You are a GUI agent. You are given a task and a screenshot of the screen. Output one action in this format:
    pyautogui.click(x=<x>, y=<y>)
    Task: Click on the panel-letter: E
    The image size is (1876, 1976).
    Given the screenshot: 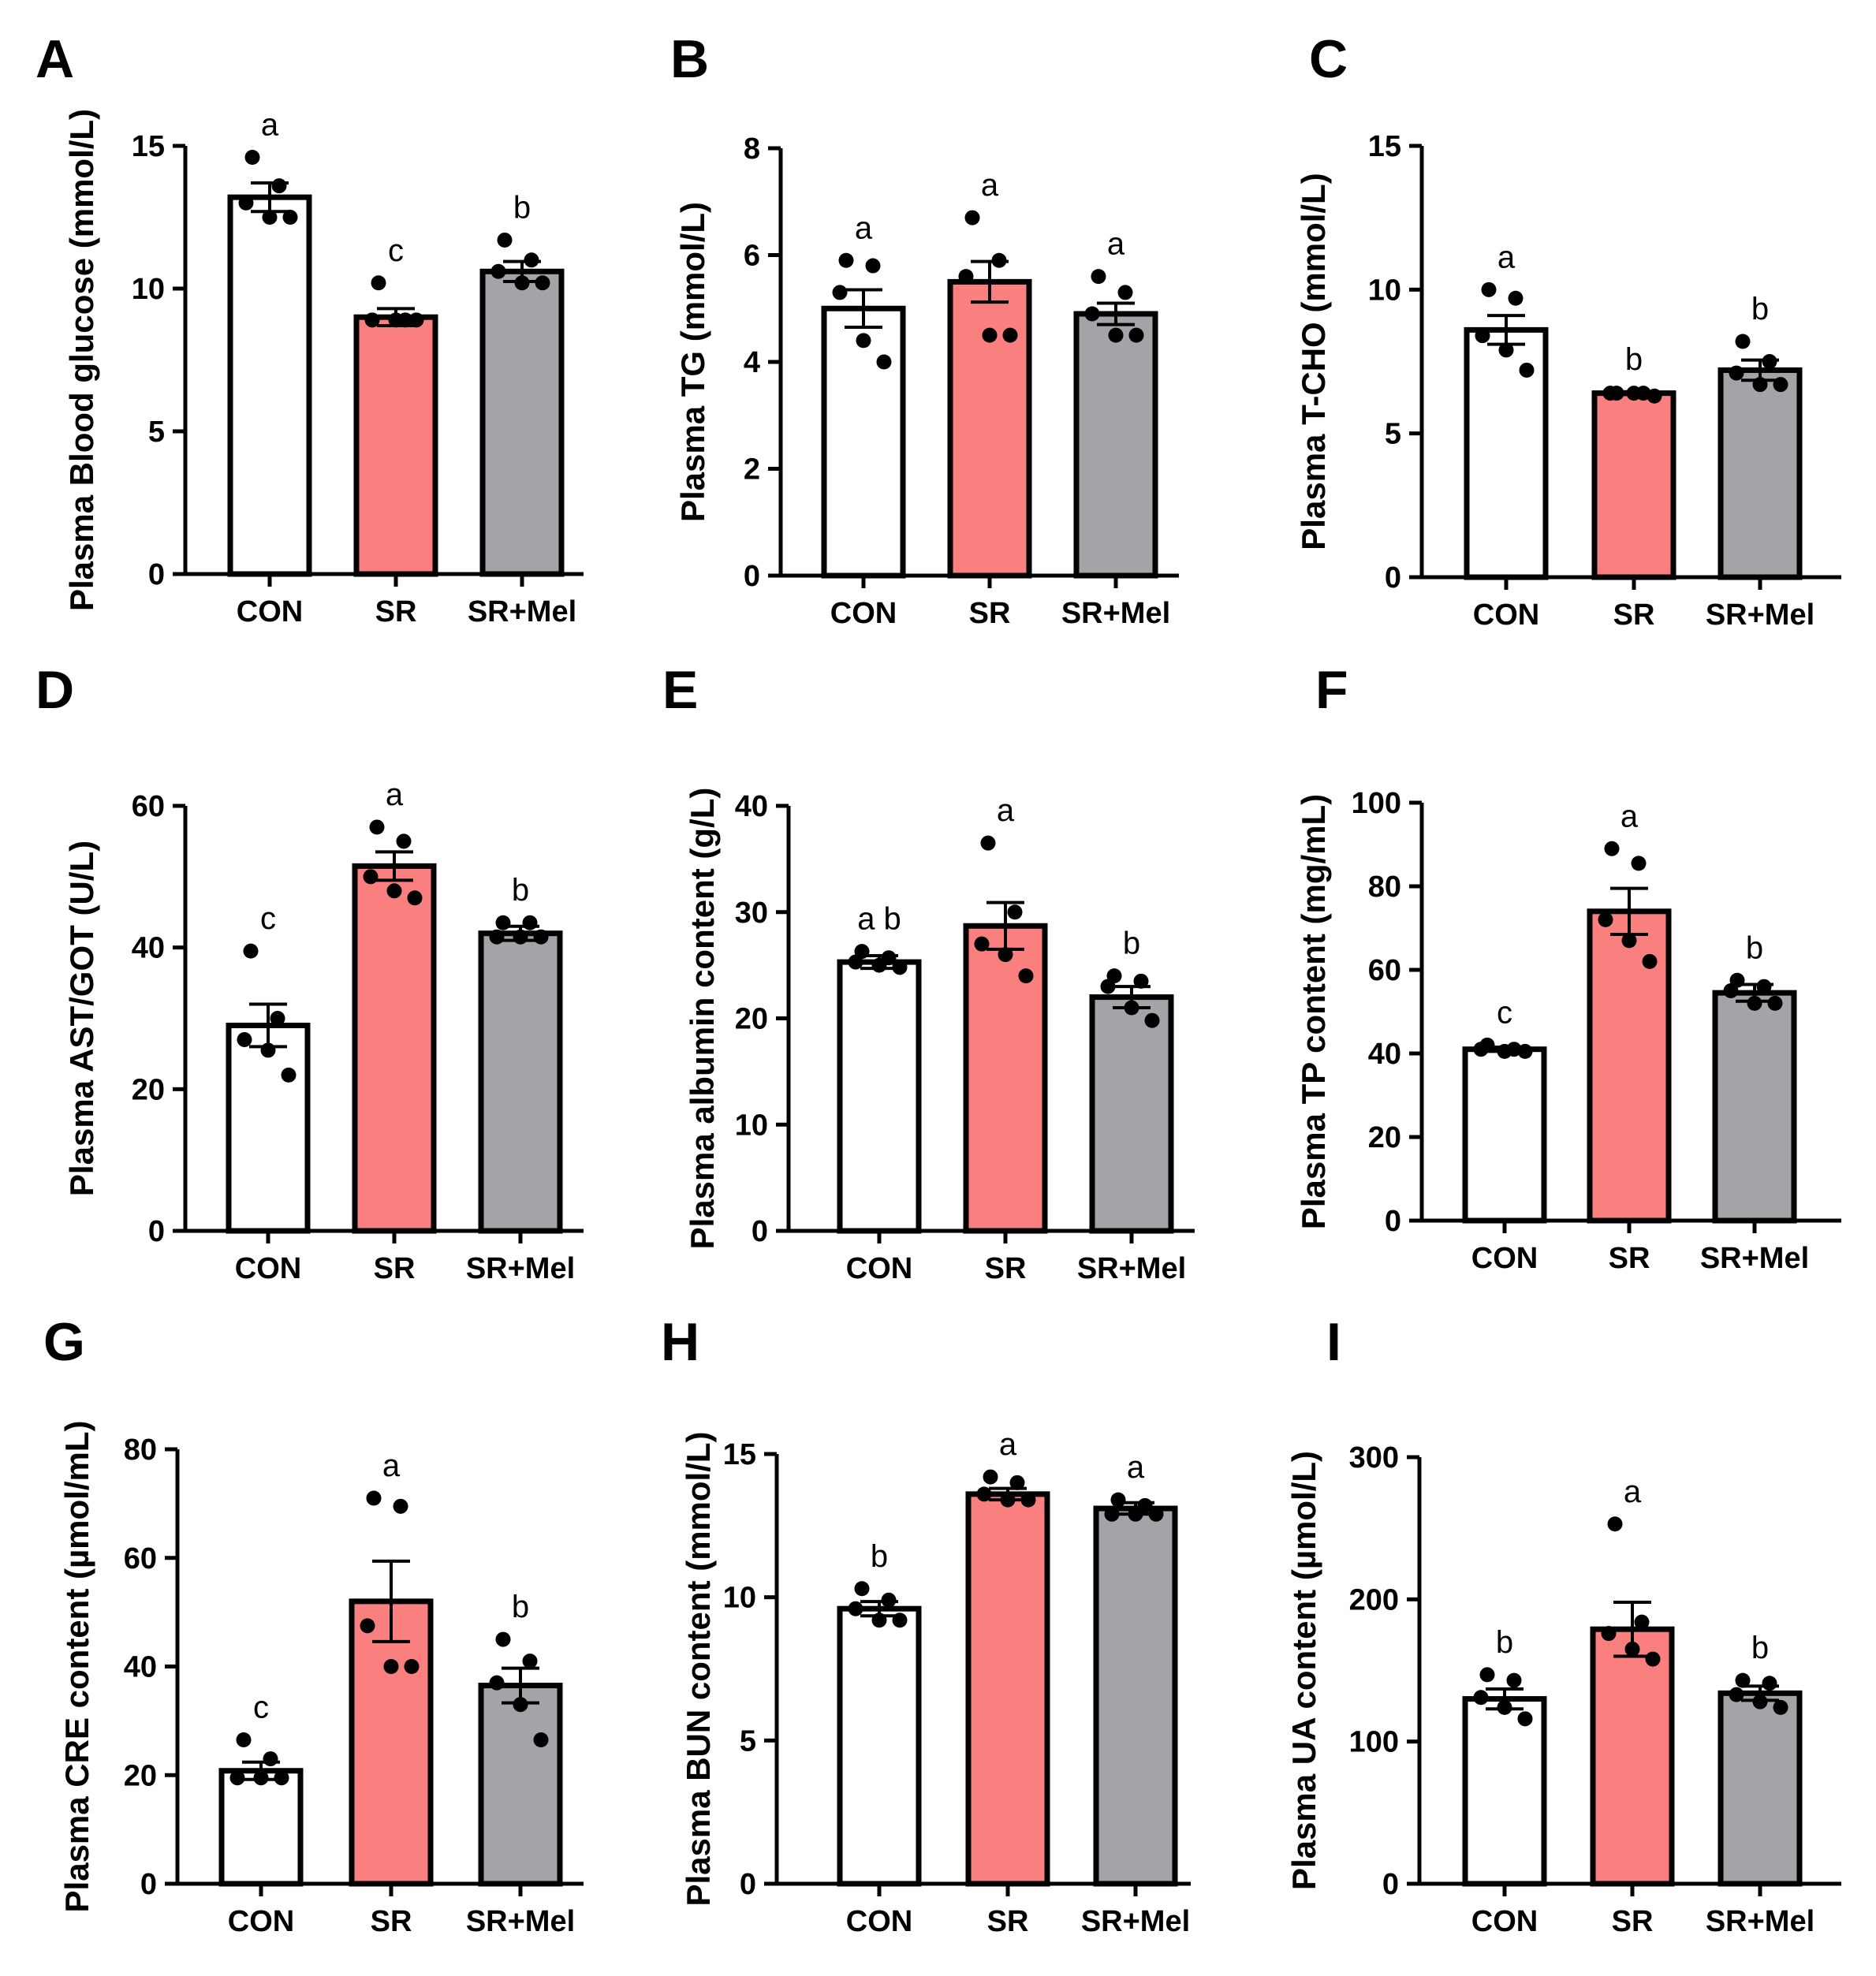 What is the action you would take?
    pyautogui.click(x=680, y=690)
    